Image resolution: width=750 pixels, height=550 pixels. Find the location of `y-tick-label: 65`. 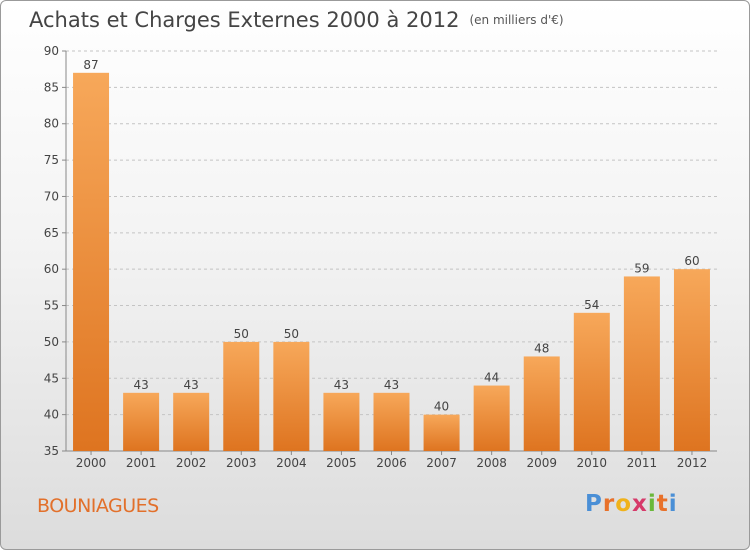

y-tick-label: 65 is located at coordinates (51, 233).